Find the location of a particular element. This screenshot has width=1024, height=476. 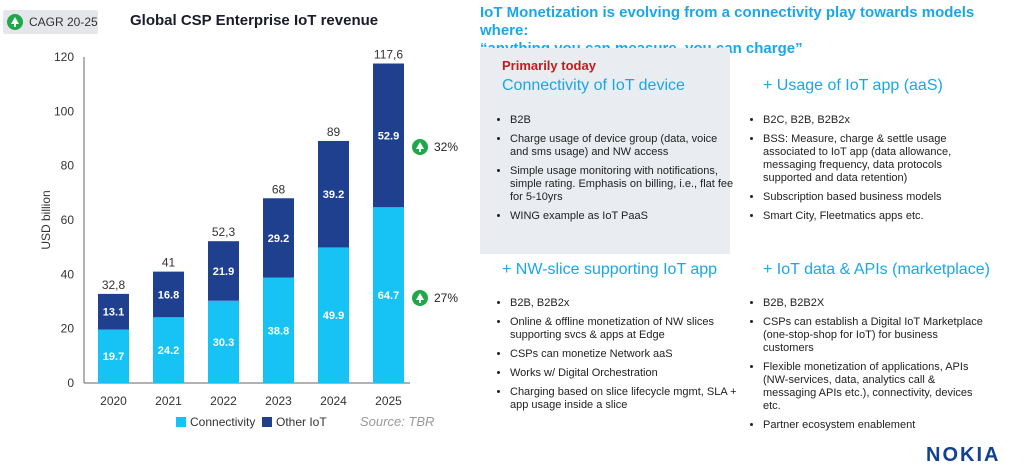

bar-value-label: 13.1 is located at coordinates (113, 313).